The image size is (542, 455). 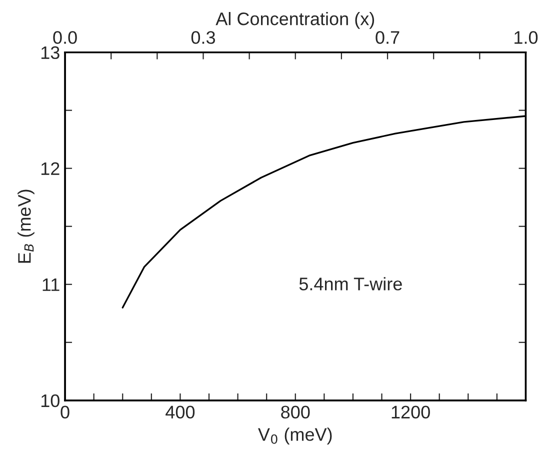 I want to click on y-tick-label: 11, so click(x=51, y=284).